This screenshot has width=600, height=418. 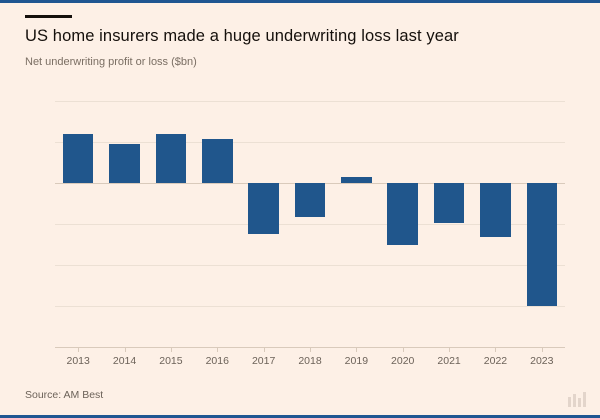 What do you see at coordinates (78, 361) in the screenshot?
I see `x-axis-tick-label: 2013` at bounding box center [78, 361].